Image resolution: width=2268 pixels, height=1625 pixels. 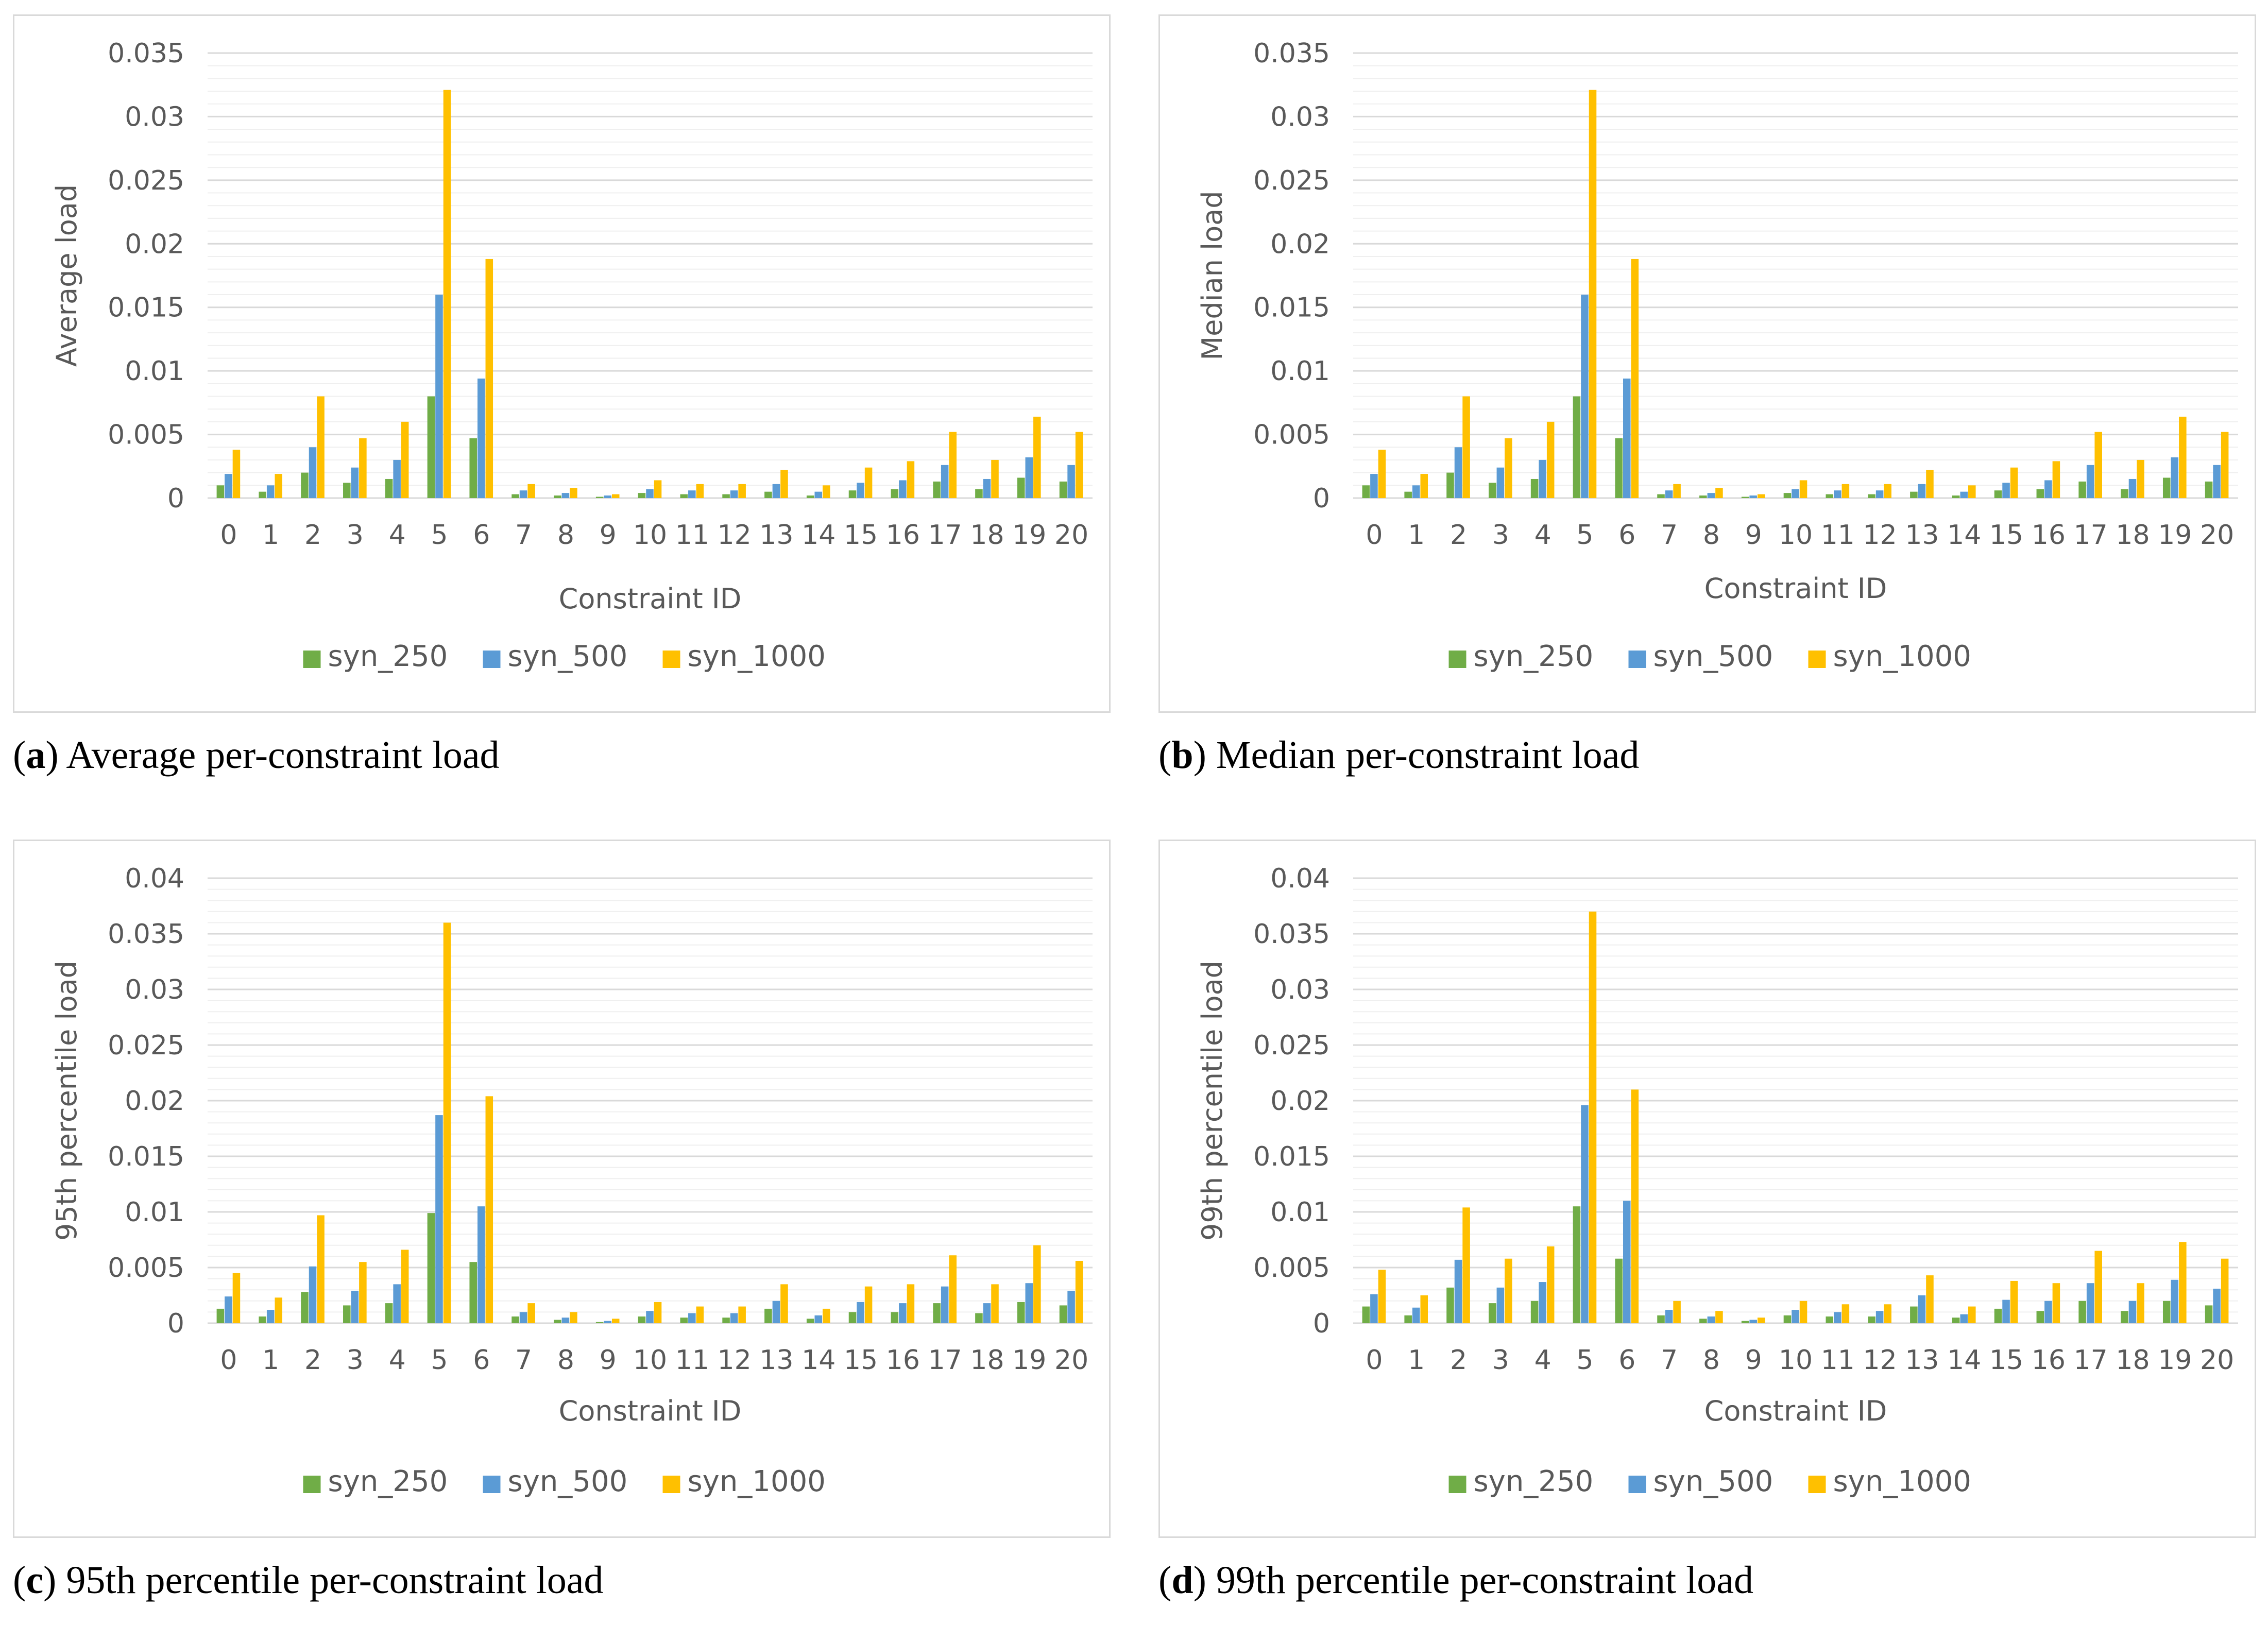 I want to click on x-tick-label: 1, so click(x=270, y=535).